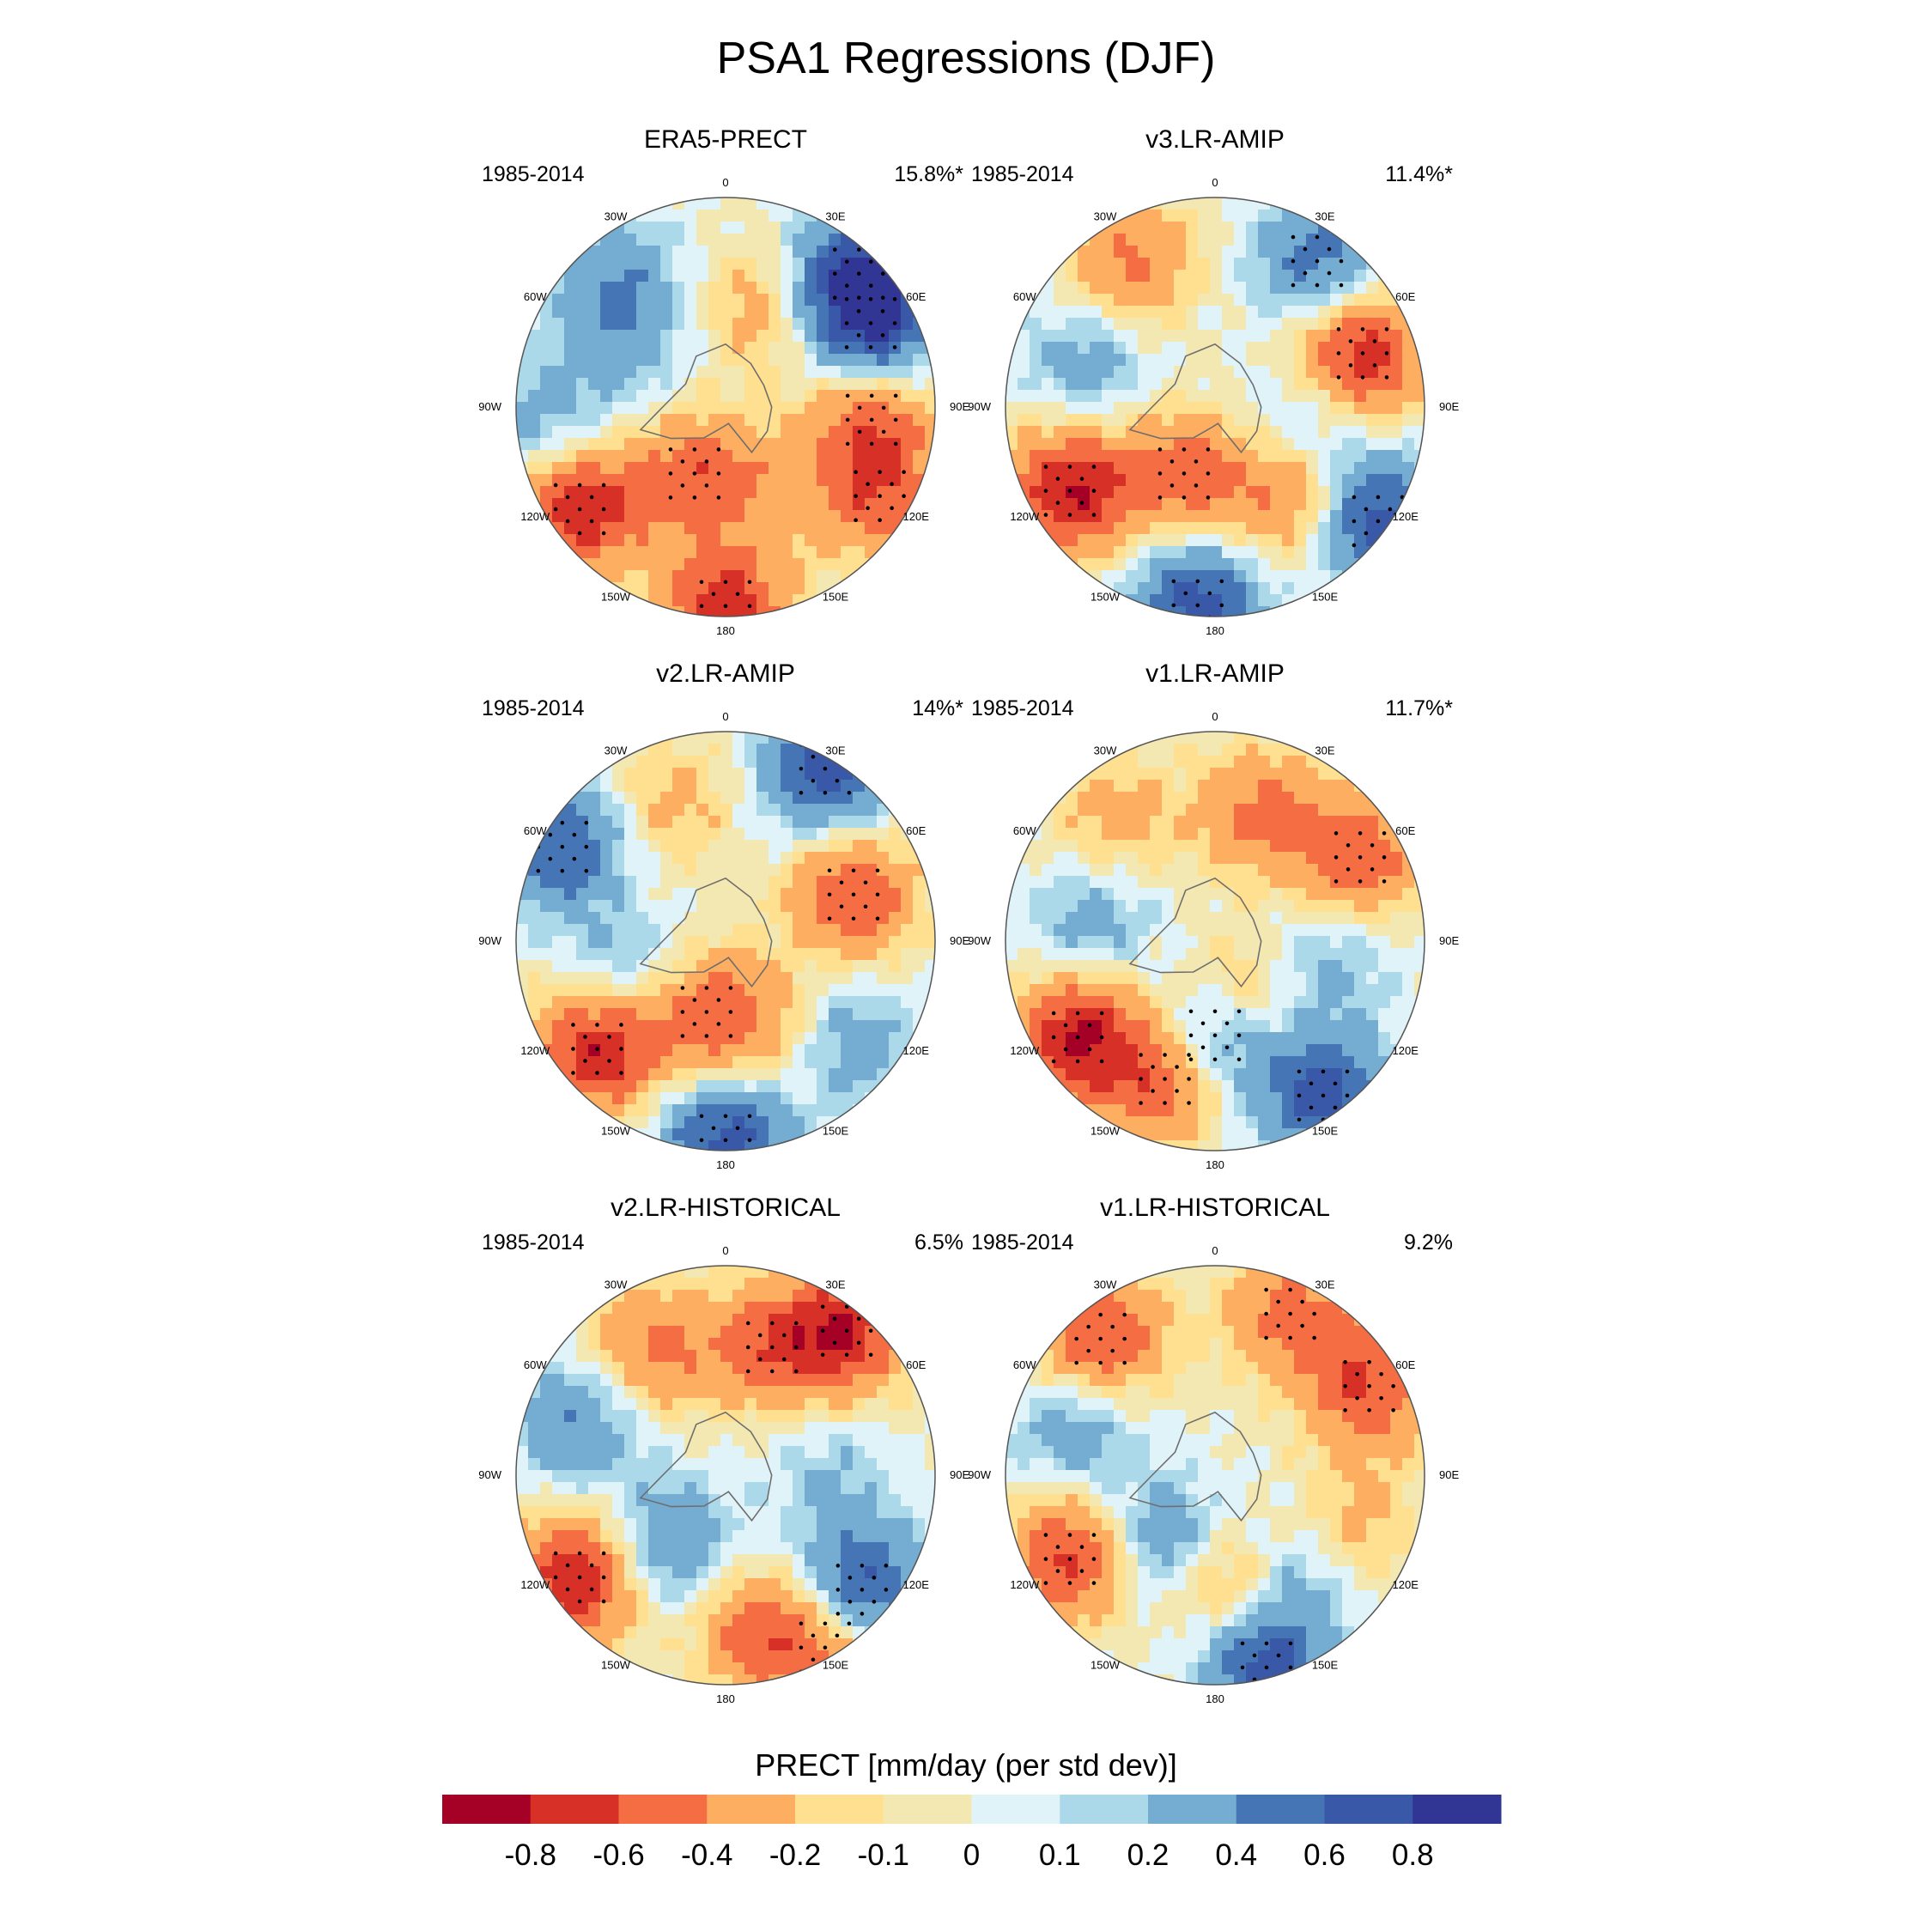  I want to click on colorbar-tick-label: -0.6, so click(618, 1855).